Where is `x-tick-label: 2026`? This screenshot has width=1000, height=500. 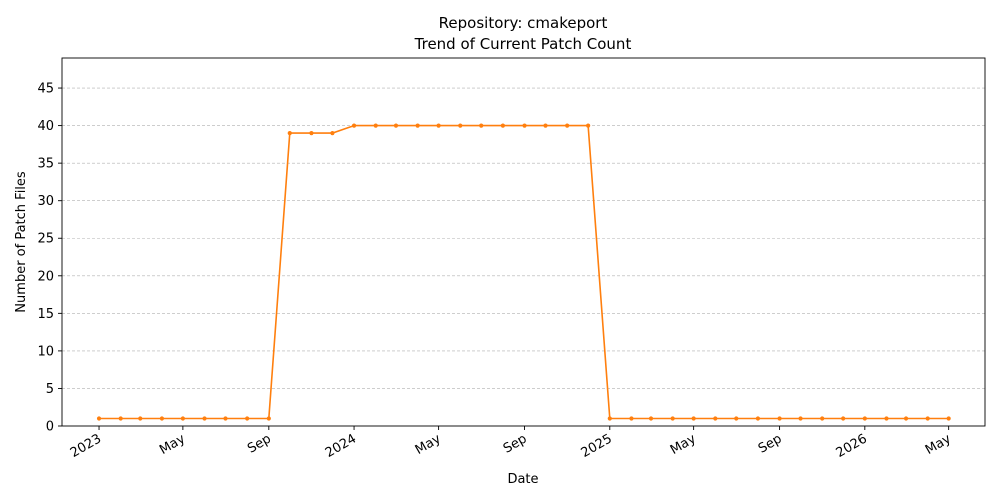
x-tick-label: 2026 is located at coordinates (852, 446).